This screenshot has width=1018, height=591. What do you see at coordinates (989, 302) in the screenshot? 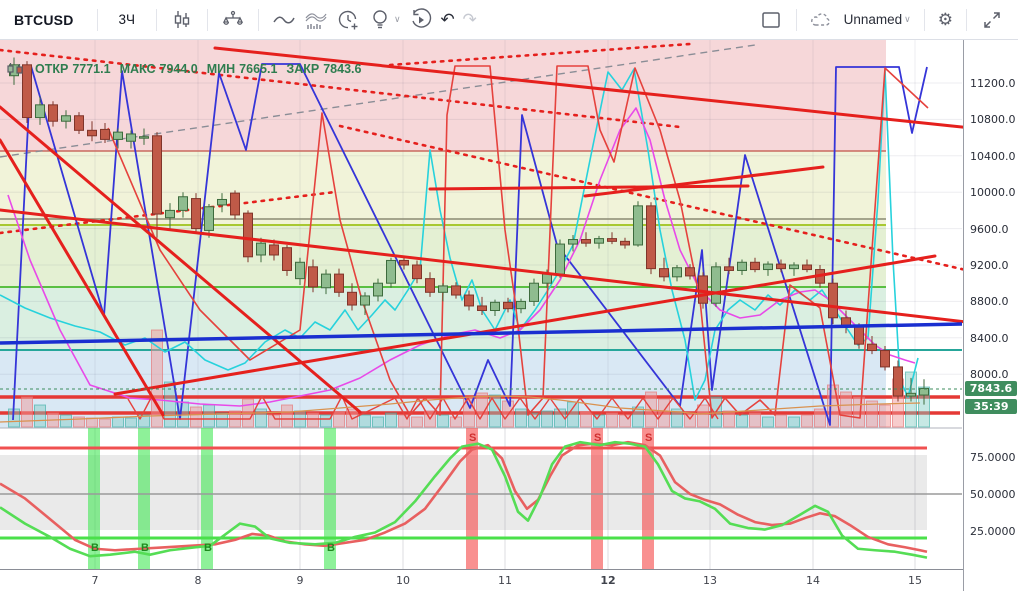
I see `price-axis-tick: 8800.0` at bounding box center [989, 302].